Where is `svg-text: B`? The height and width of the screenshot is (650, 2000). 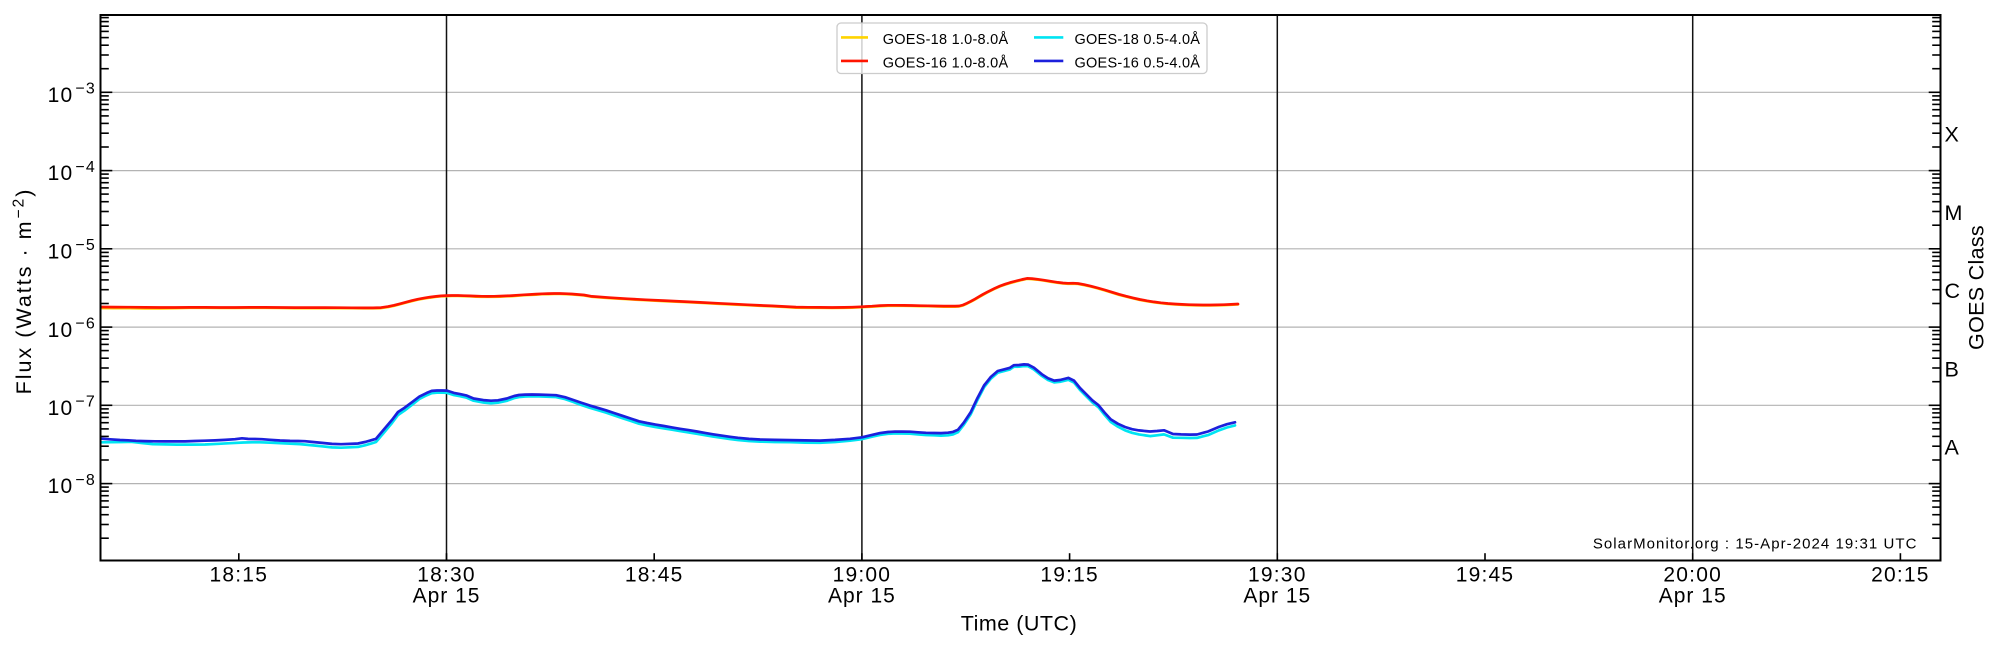
svg-text: B is located at coordinates (1952, 369).